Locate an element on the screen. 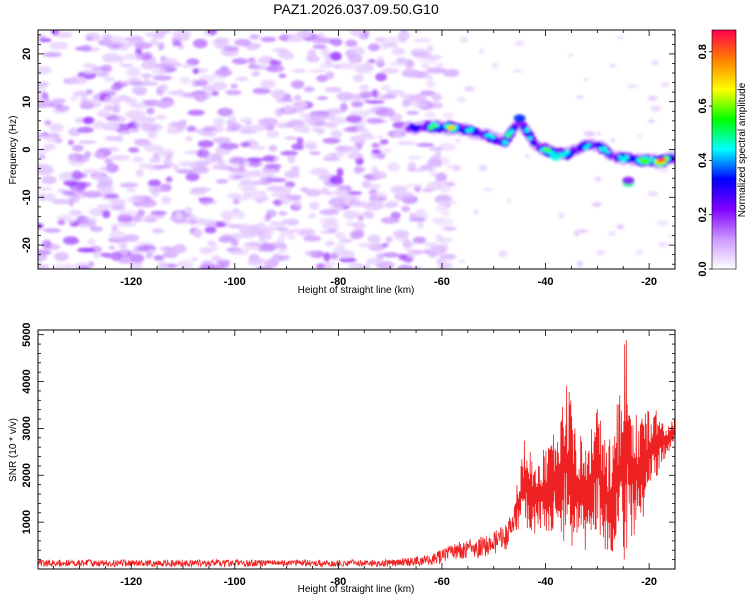  snr-x-tick-label: -20 is located at coordinates (649, 582).